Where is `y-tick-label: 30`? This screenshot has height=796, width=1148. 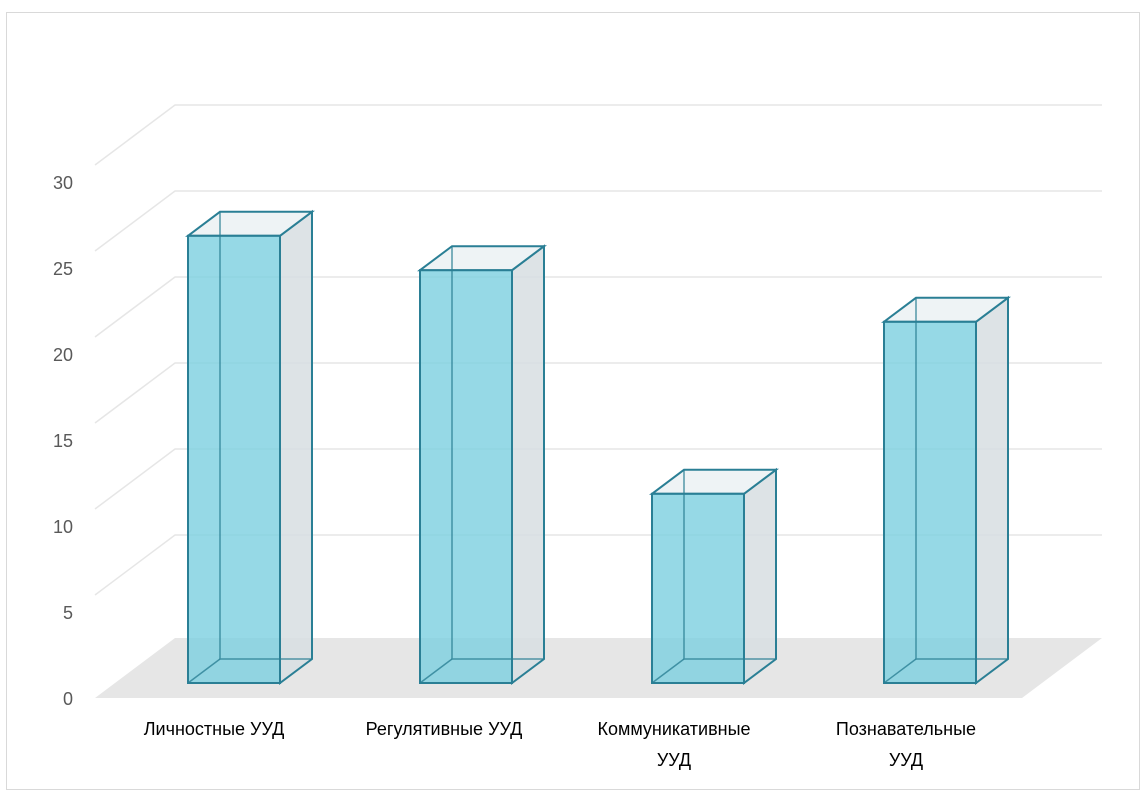 y-tick-label: 30 is located at coordinates (63, 183).